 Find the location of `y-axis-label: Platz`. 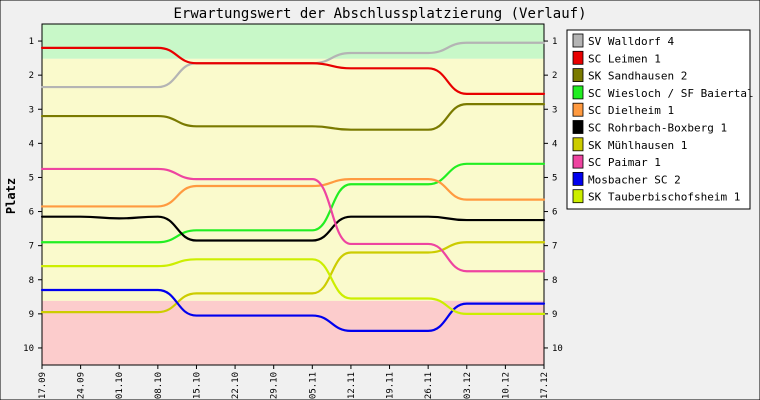

y-axis-label: Platz is located at coordinates (11, 196).